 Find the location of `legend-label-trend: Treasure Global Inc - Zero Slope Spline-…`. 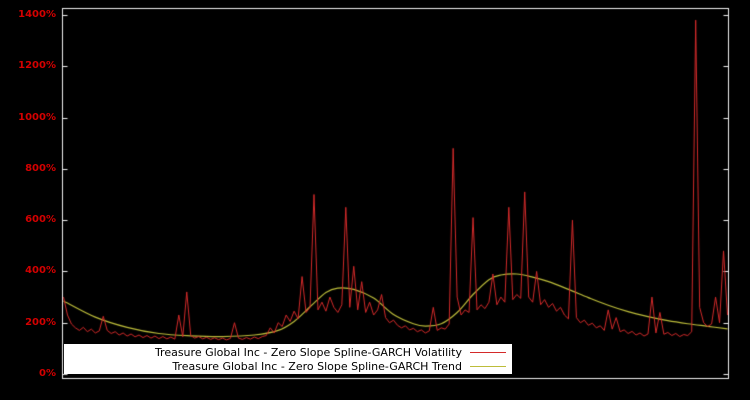

legend-label-trend: Treasure Global Inc - Zero Slope Spline-… is located at coordinates (317, 366).